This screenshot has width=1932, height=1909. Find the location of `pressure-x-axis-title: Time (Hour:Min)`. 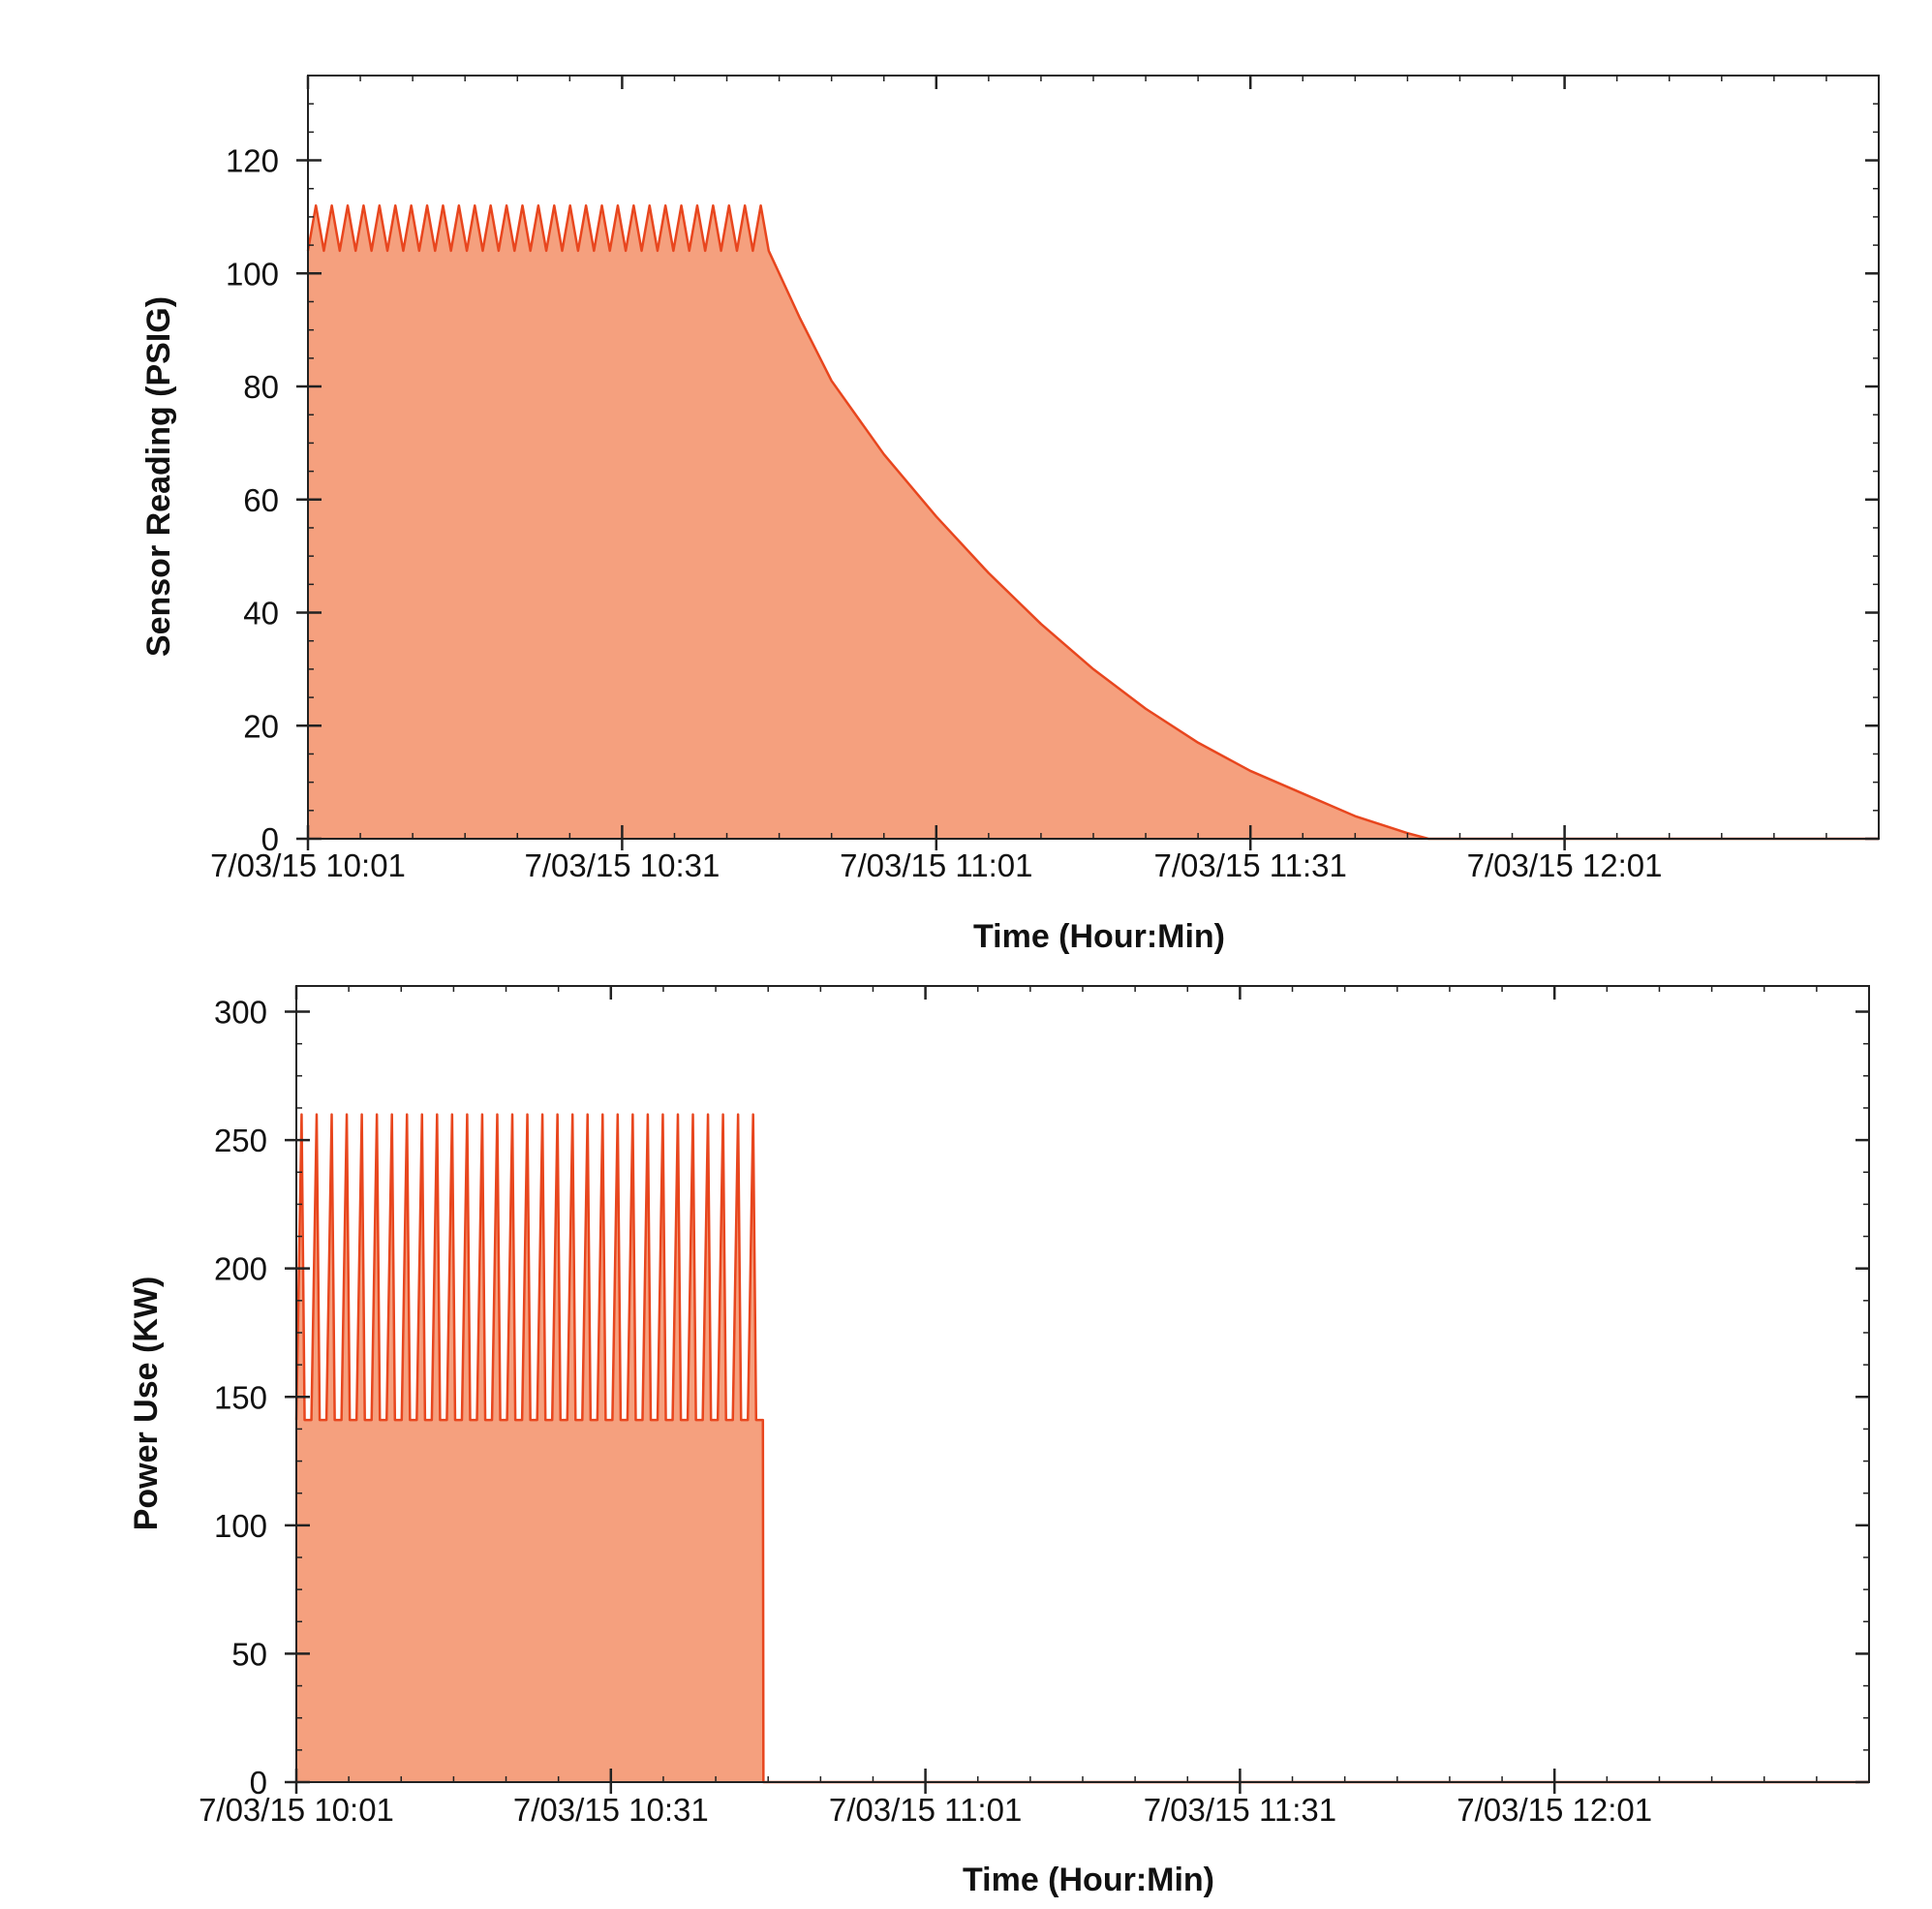

pressure-x-axis-title: Time (Hour:Min) is located at coordinates (1099, 936).